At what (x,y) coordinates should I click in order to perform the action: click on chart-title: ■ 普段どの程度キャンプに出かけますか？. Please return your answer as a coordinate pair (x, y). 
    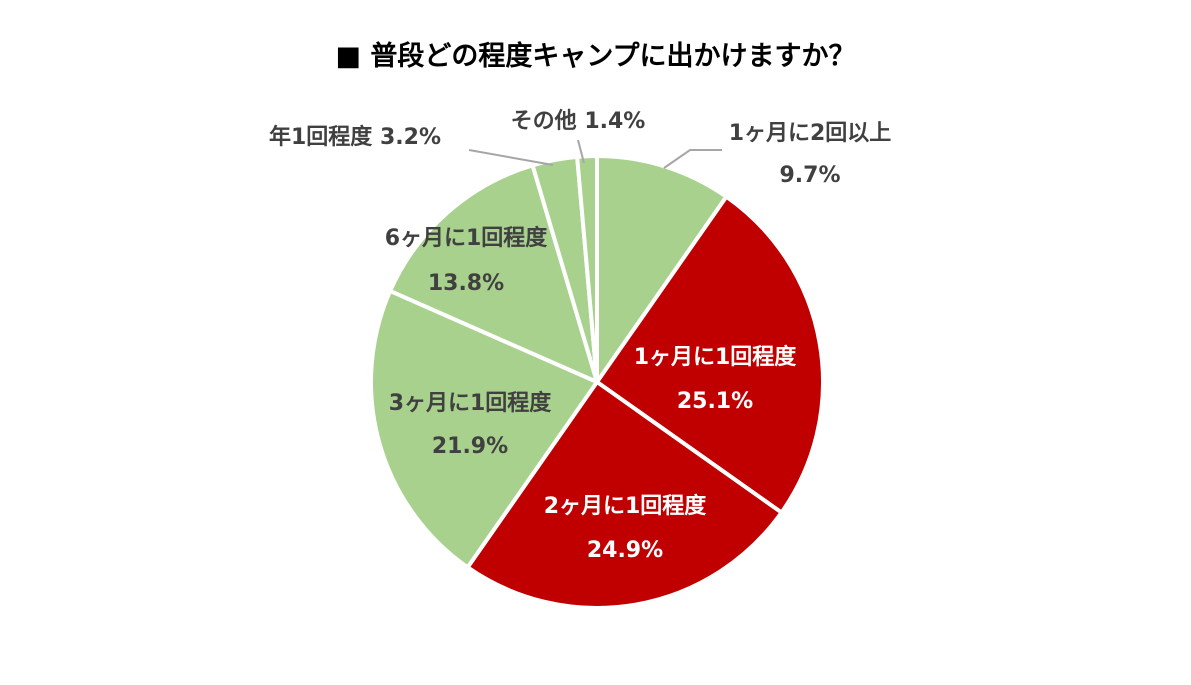
    Looking at the image, I should click on (595, 56).